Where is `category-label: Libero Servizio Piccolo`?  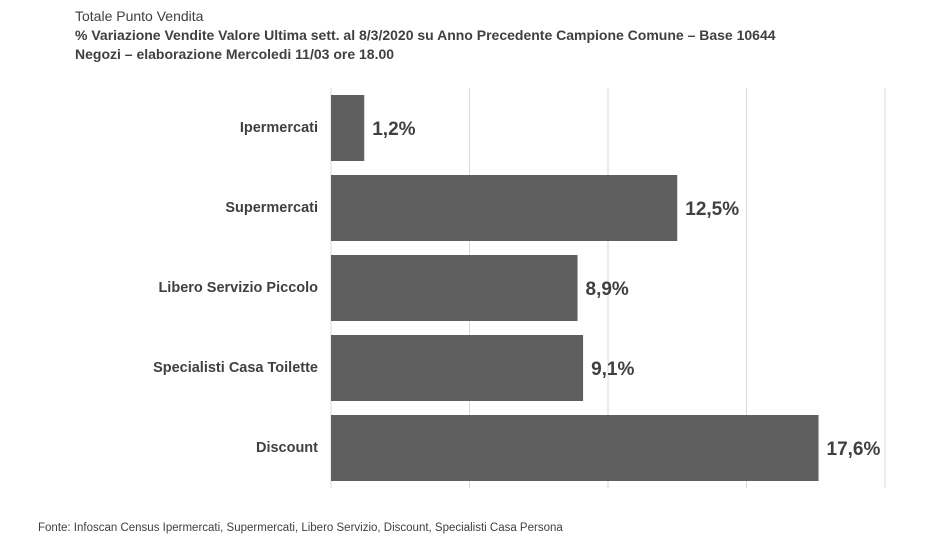
category-label: Libero Servizio Piccolo is located at coordinates (238, 288).